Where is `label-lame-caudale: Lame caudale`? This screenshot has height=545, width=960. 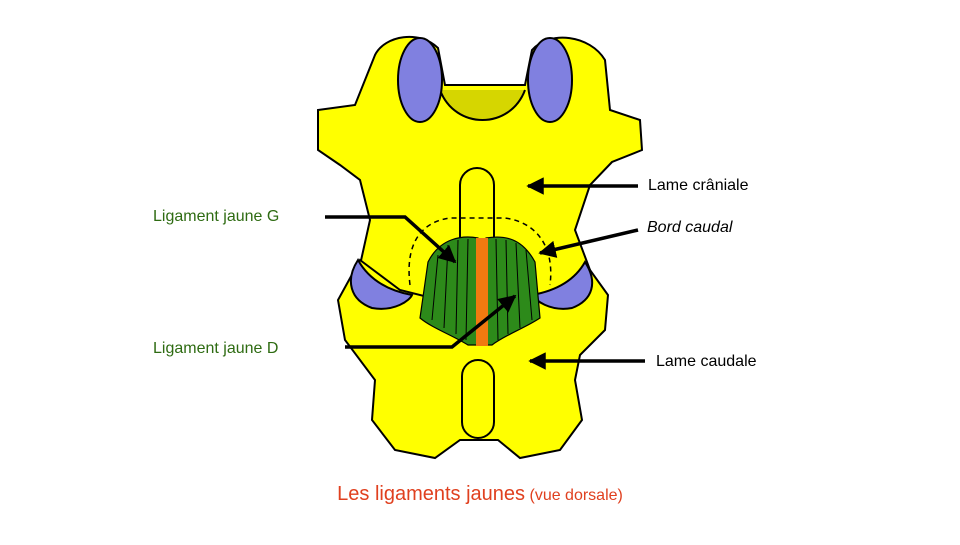 label-lame-caudale: Lame caudale is located at coordinates (706, 361).